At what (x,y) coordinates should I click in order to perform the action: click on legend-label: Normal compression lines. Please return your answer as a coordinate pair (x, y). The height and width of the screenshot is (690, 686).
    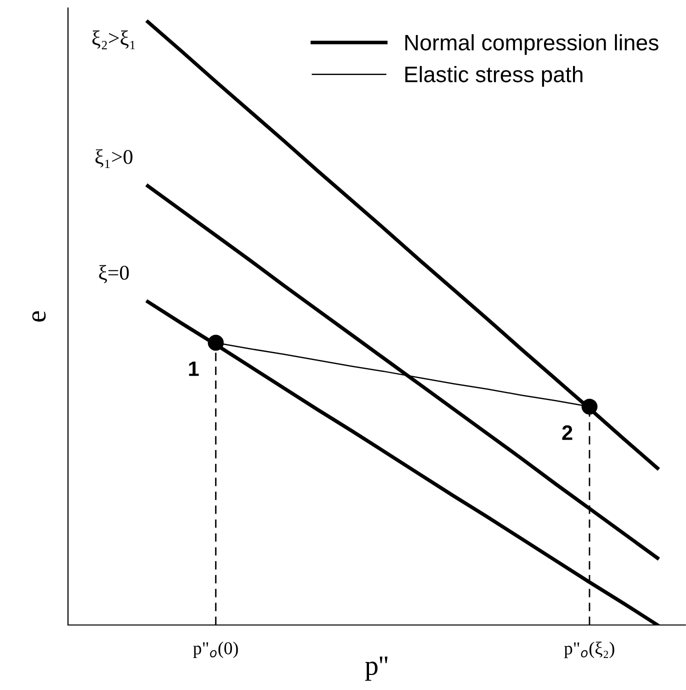
    Looking at the image, I should click on (531, 44).